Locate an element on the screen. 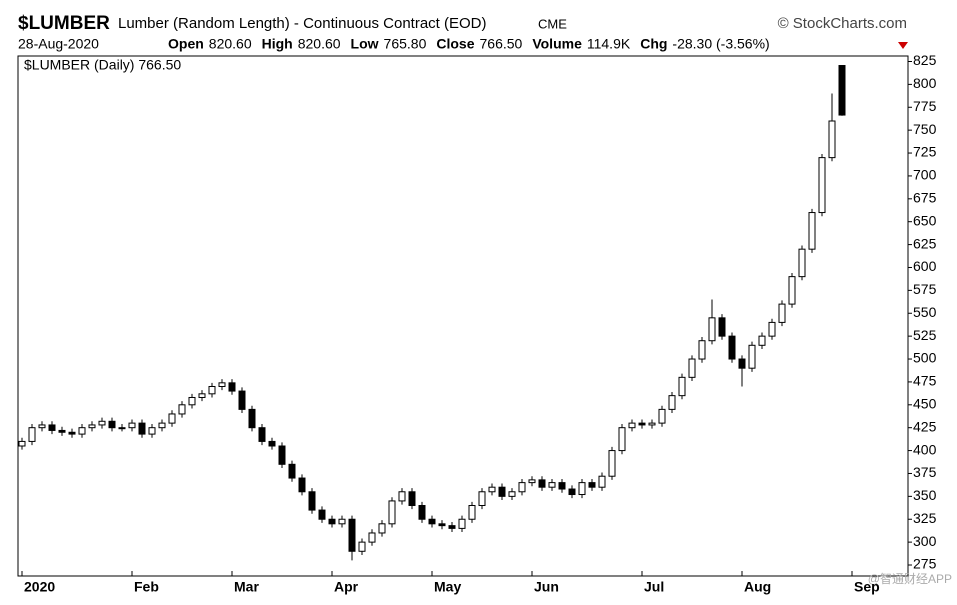 Image resolution: width=957 pixels, height=605 pixels. stat-label: High is located at coordinates (277, 44).